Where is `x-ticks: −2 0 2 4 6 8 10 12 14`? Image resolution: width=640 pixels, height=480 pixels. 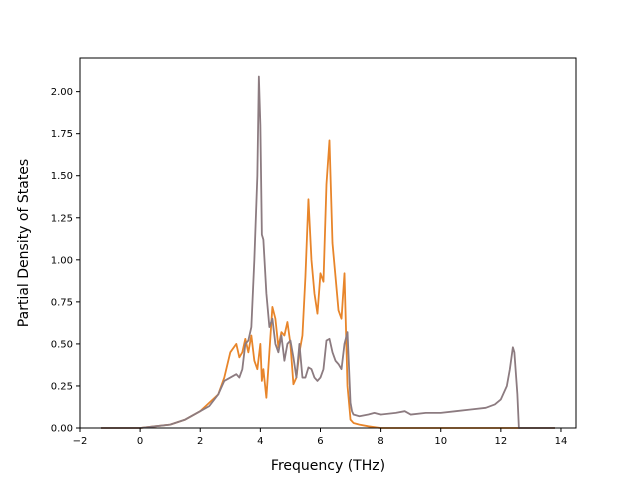 x-ticks: −2 0 2 4 6 8 10 12 14 is located at coordinates (320, 437).